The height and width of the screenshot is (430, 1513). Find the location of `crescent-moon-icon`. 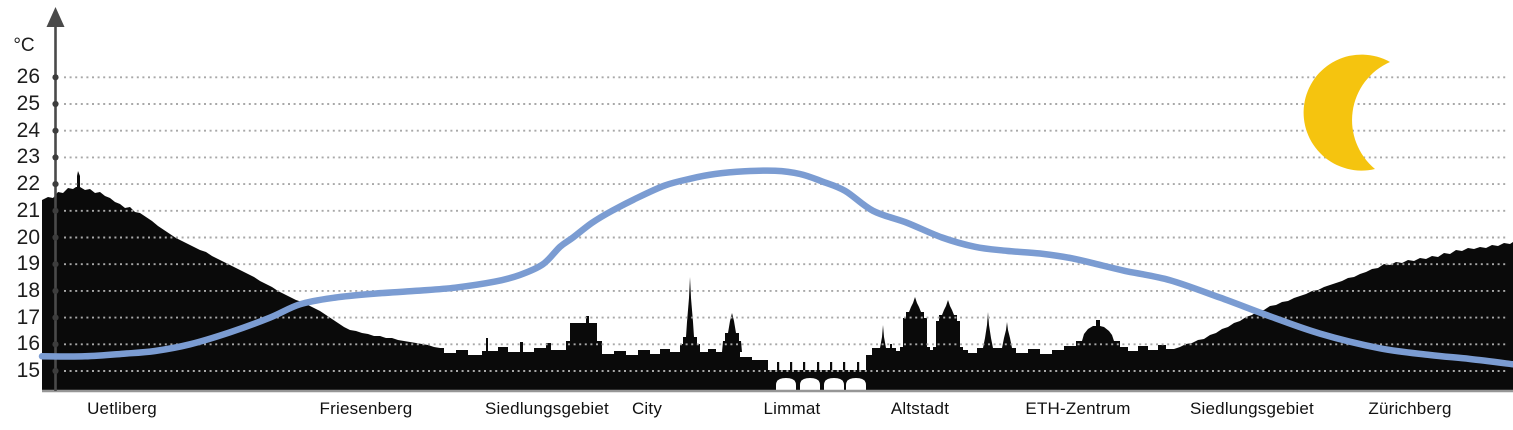

crescent-moon-icon is located at coordinates (1346, 112).